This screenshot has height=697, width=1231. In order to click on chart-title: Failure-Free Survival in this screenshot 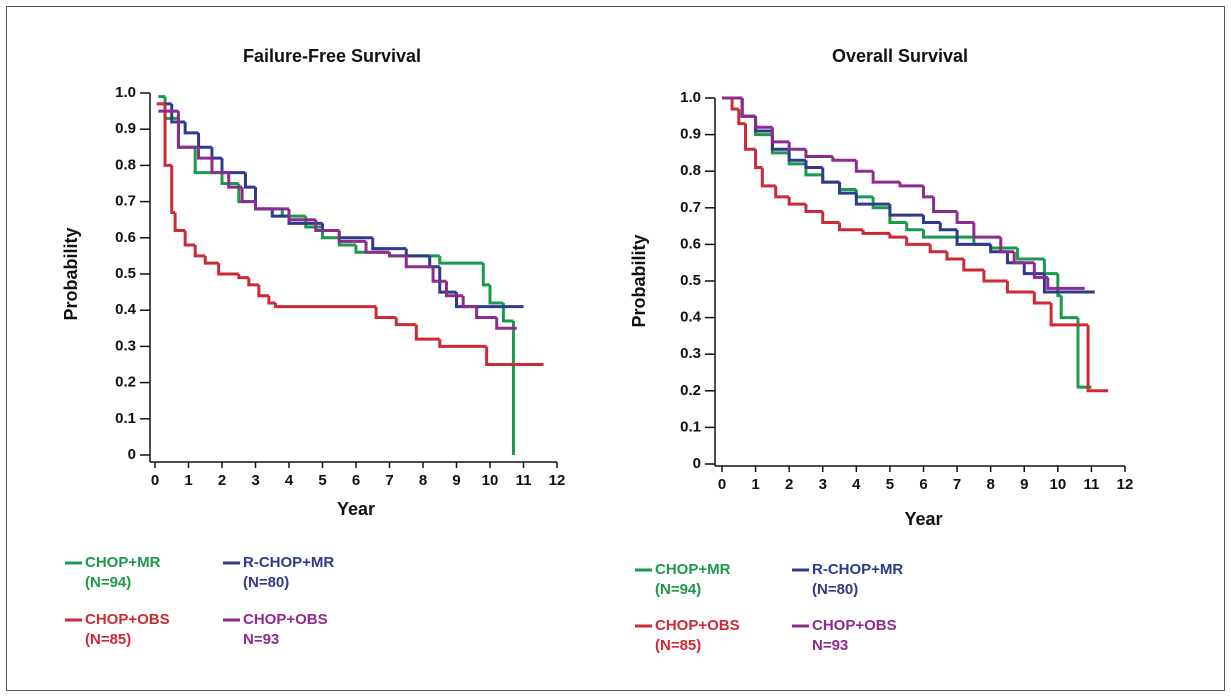, I will do `click(332, 56)`.